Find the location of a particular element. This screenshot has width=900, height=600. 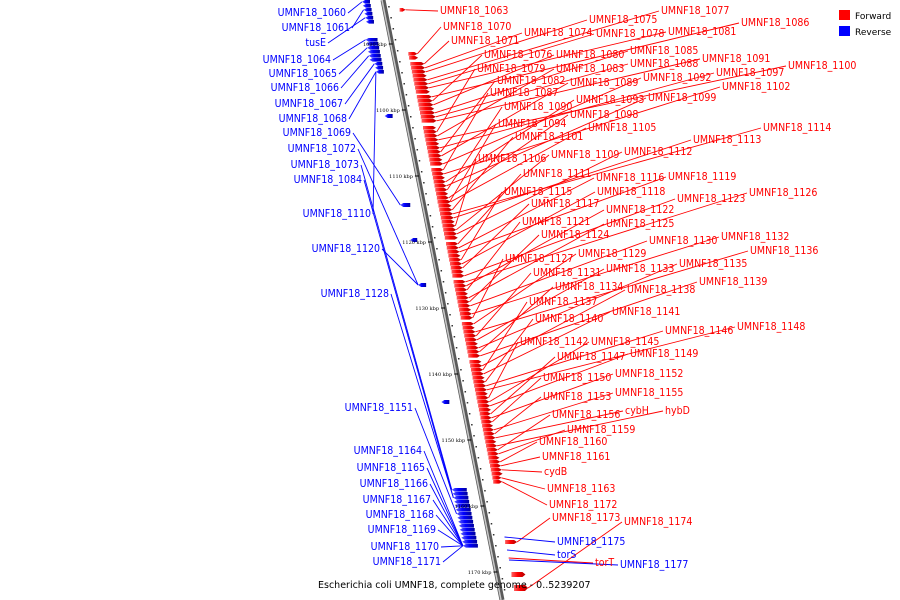

gene-label-forward: UMNF18_1106 is located at coordinates (512, 159).